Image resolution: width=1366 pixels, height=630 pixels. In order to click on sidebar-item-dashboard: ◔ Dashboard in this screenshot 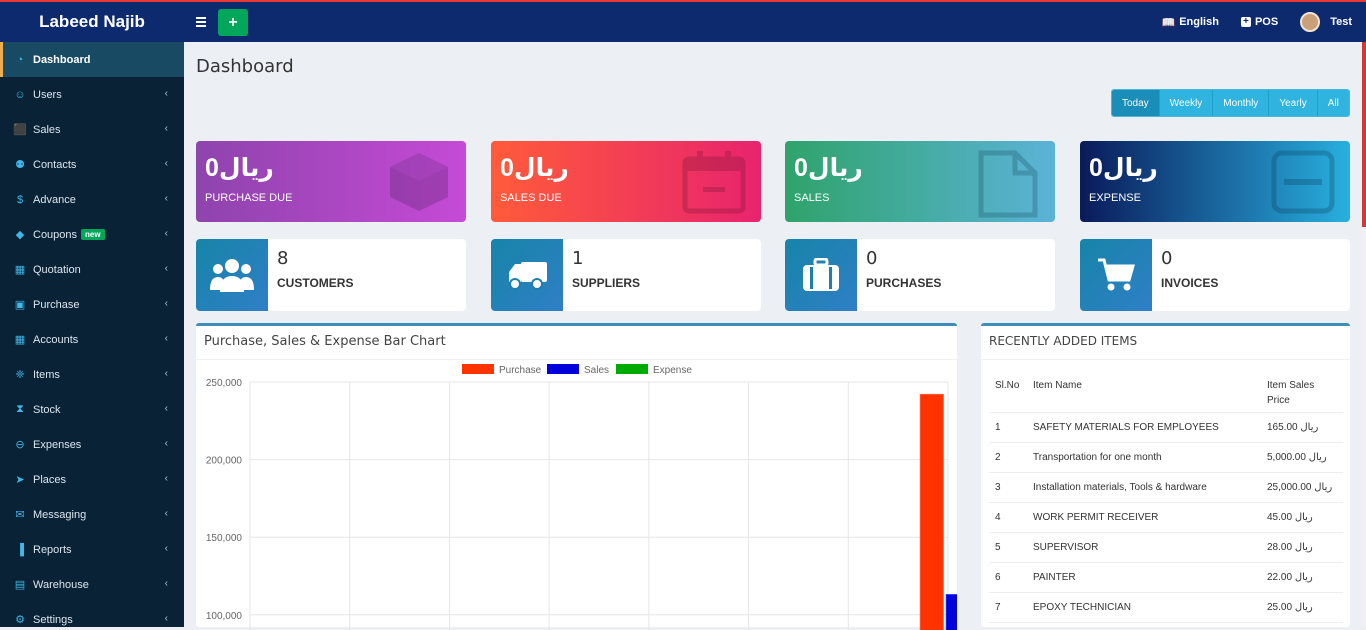, I will do `click(92, 59)`.